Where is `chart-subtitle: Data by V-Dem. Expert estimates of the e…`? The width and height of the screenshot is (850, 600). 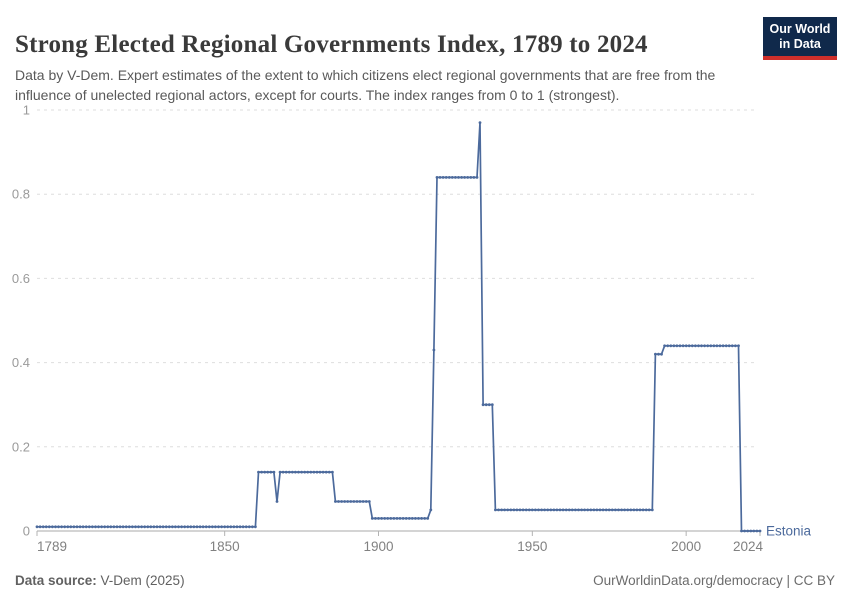 chart-subtitle: Data by V-Dem. Expert estimates of the e… is located at coordinates (365, 85).